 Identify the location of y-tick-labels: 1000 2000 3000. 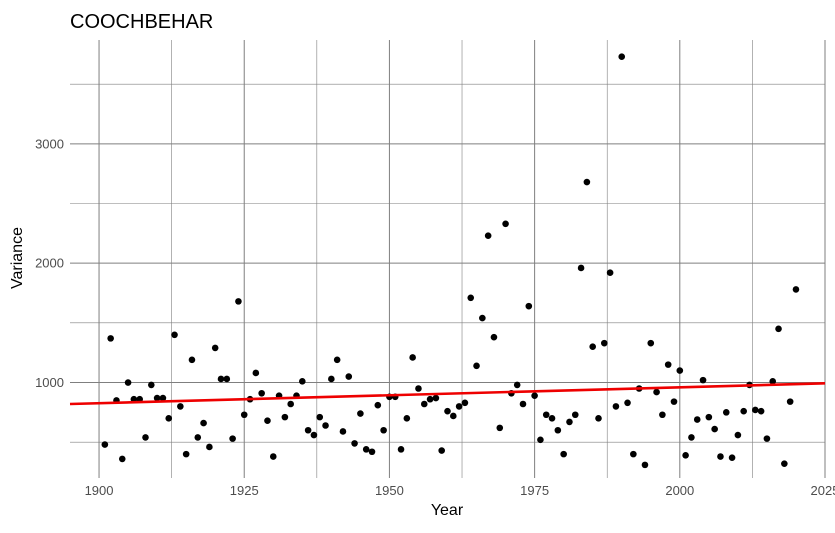
(49, 263).